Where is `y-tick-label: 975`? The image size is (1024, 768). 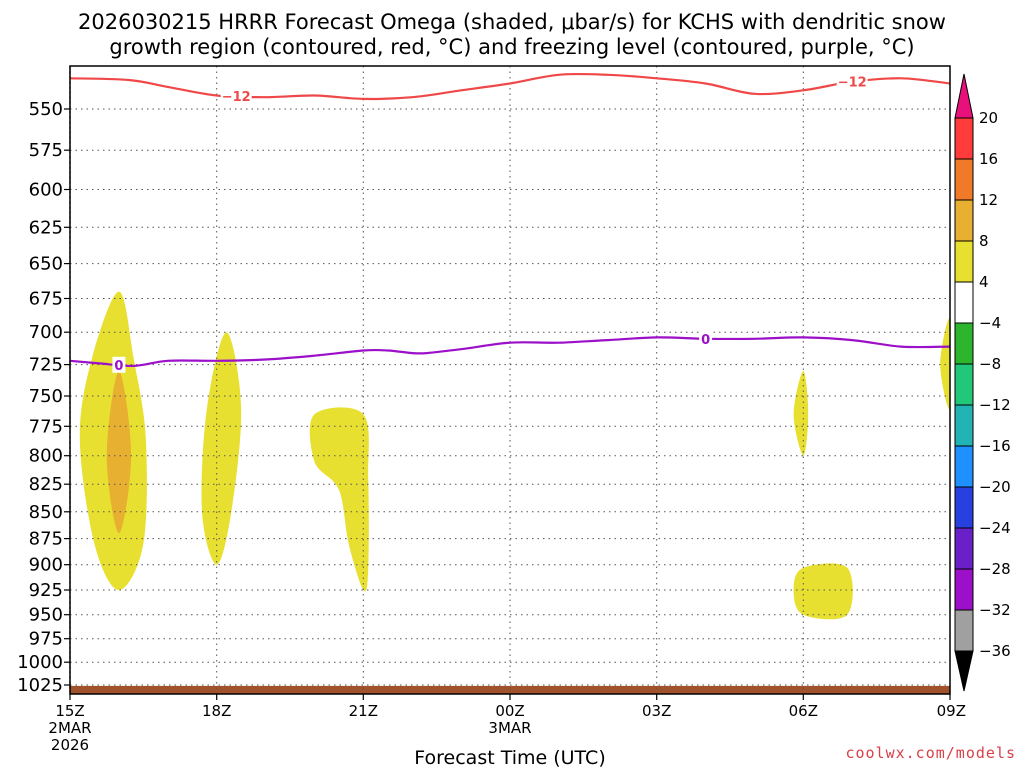 y-tick-label: 975 is located at coordinates (46, 639).